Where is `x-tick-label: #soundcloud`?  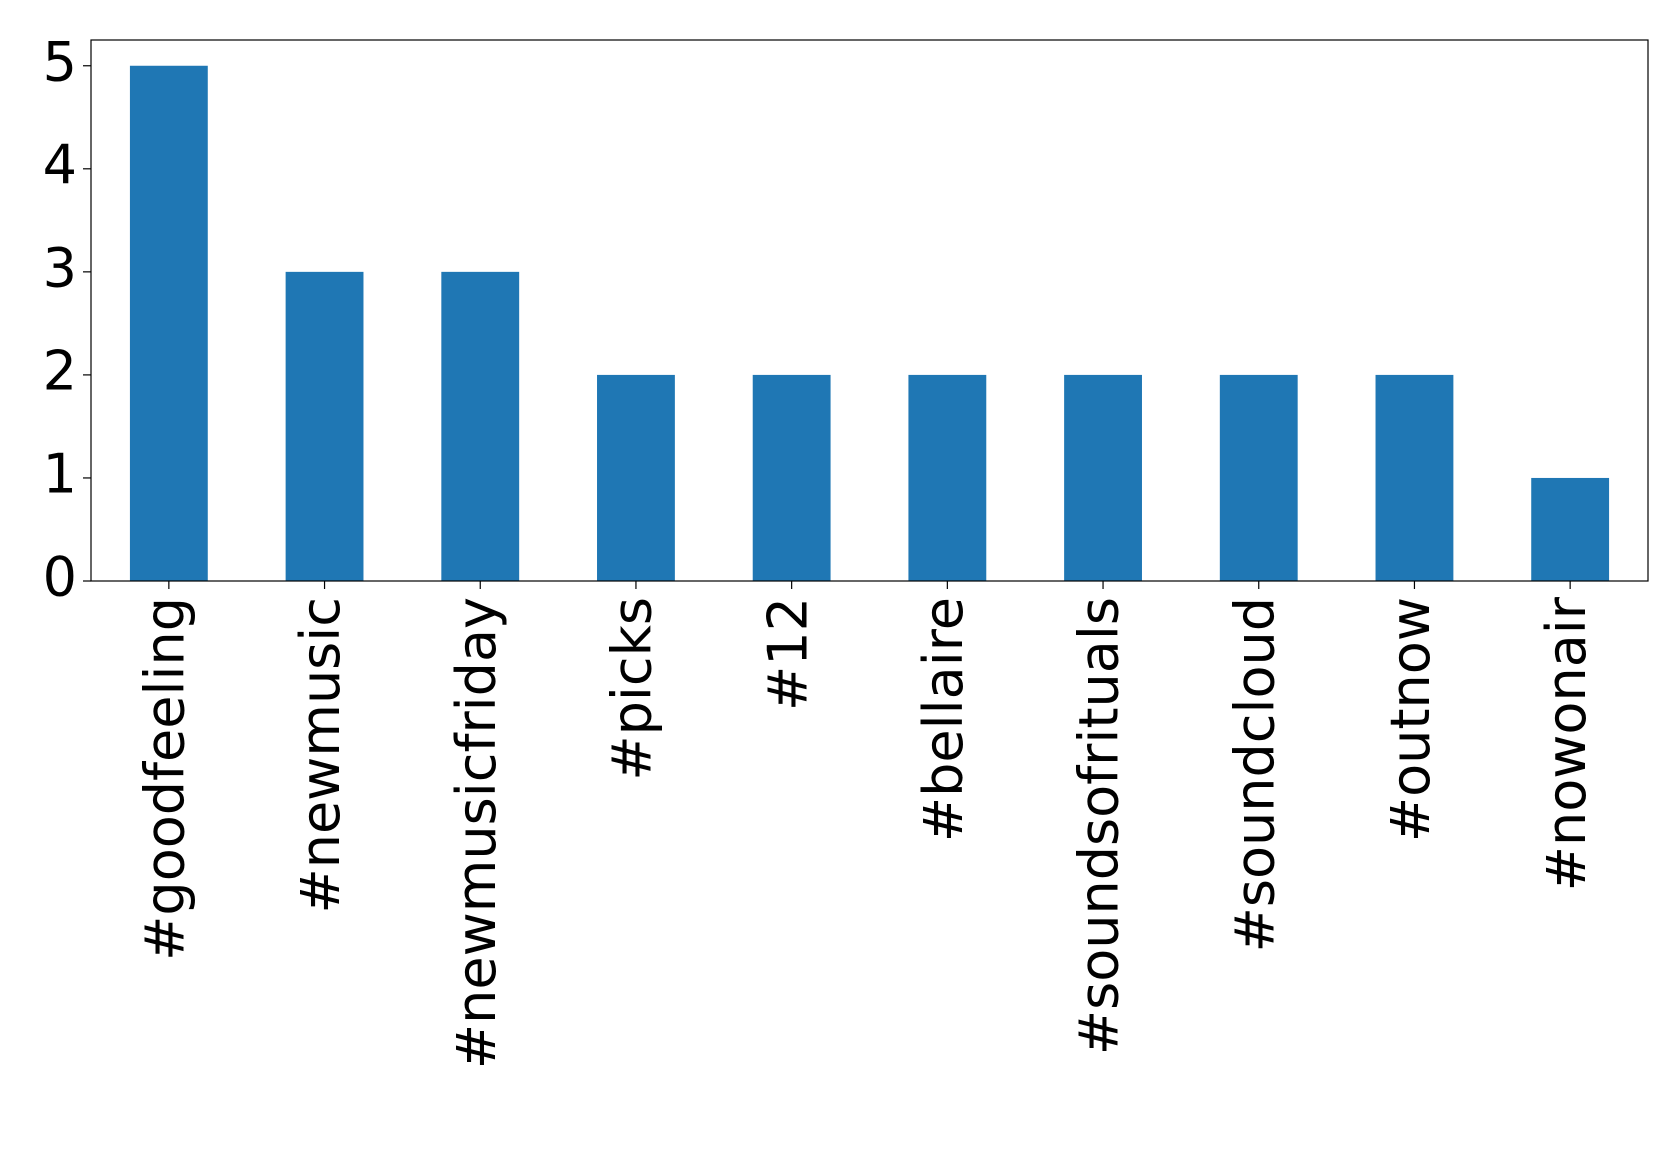 x-tick-label: #soundcloud is located at coordinates (1254, 774).